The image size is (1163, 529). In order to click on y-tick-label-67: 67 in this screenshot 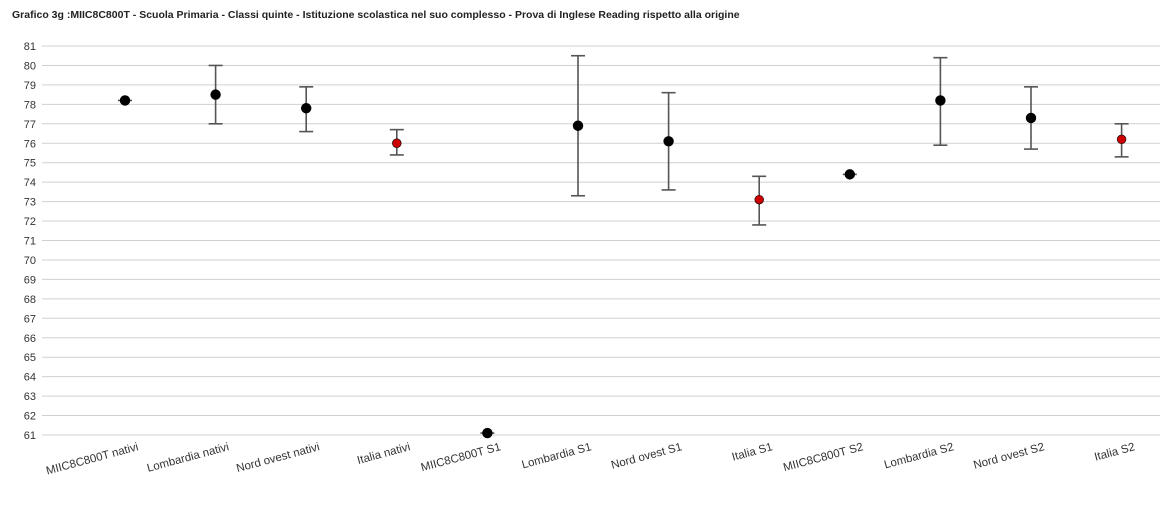, I will do `click(30, 319)`.